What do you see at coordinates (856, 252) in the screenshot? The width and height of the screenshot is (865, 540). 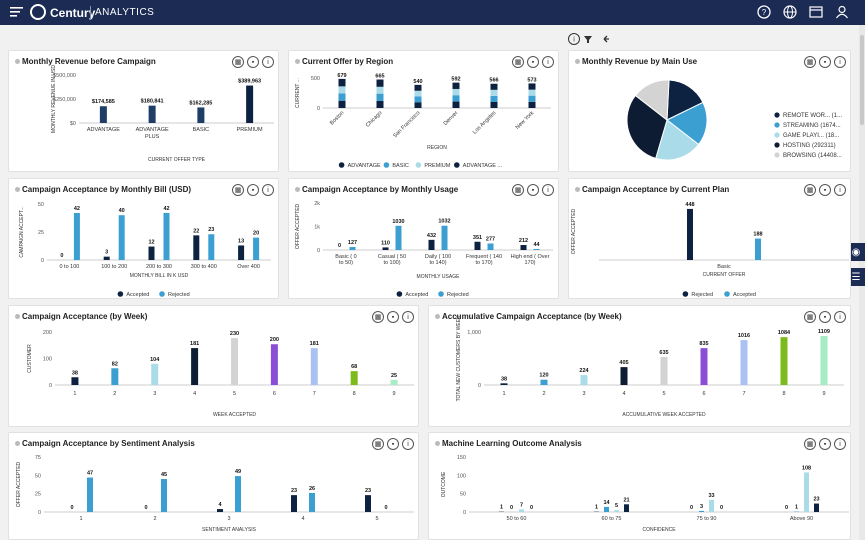 I see `eye-icon: ◉` at bounding box center [856, 252].